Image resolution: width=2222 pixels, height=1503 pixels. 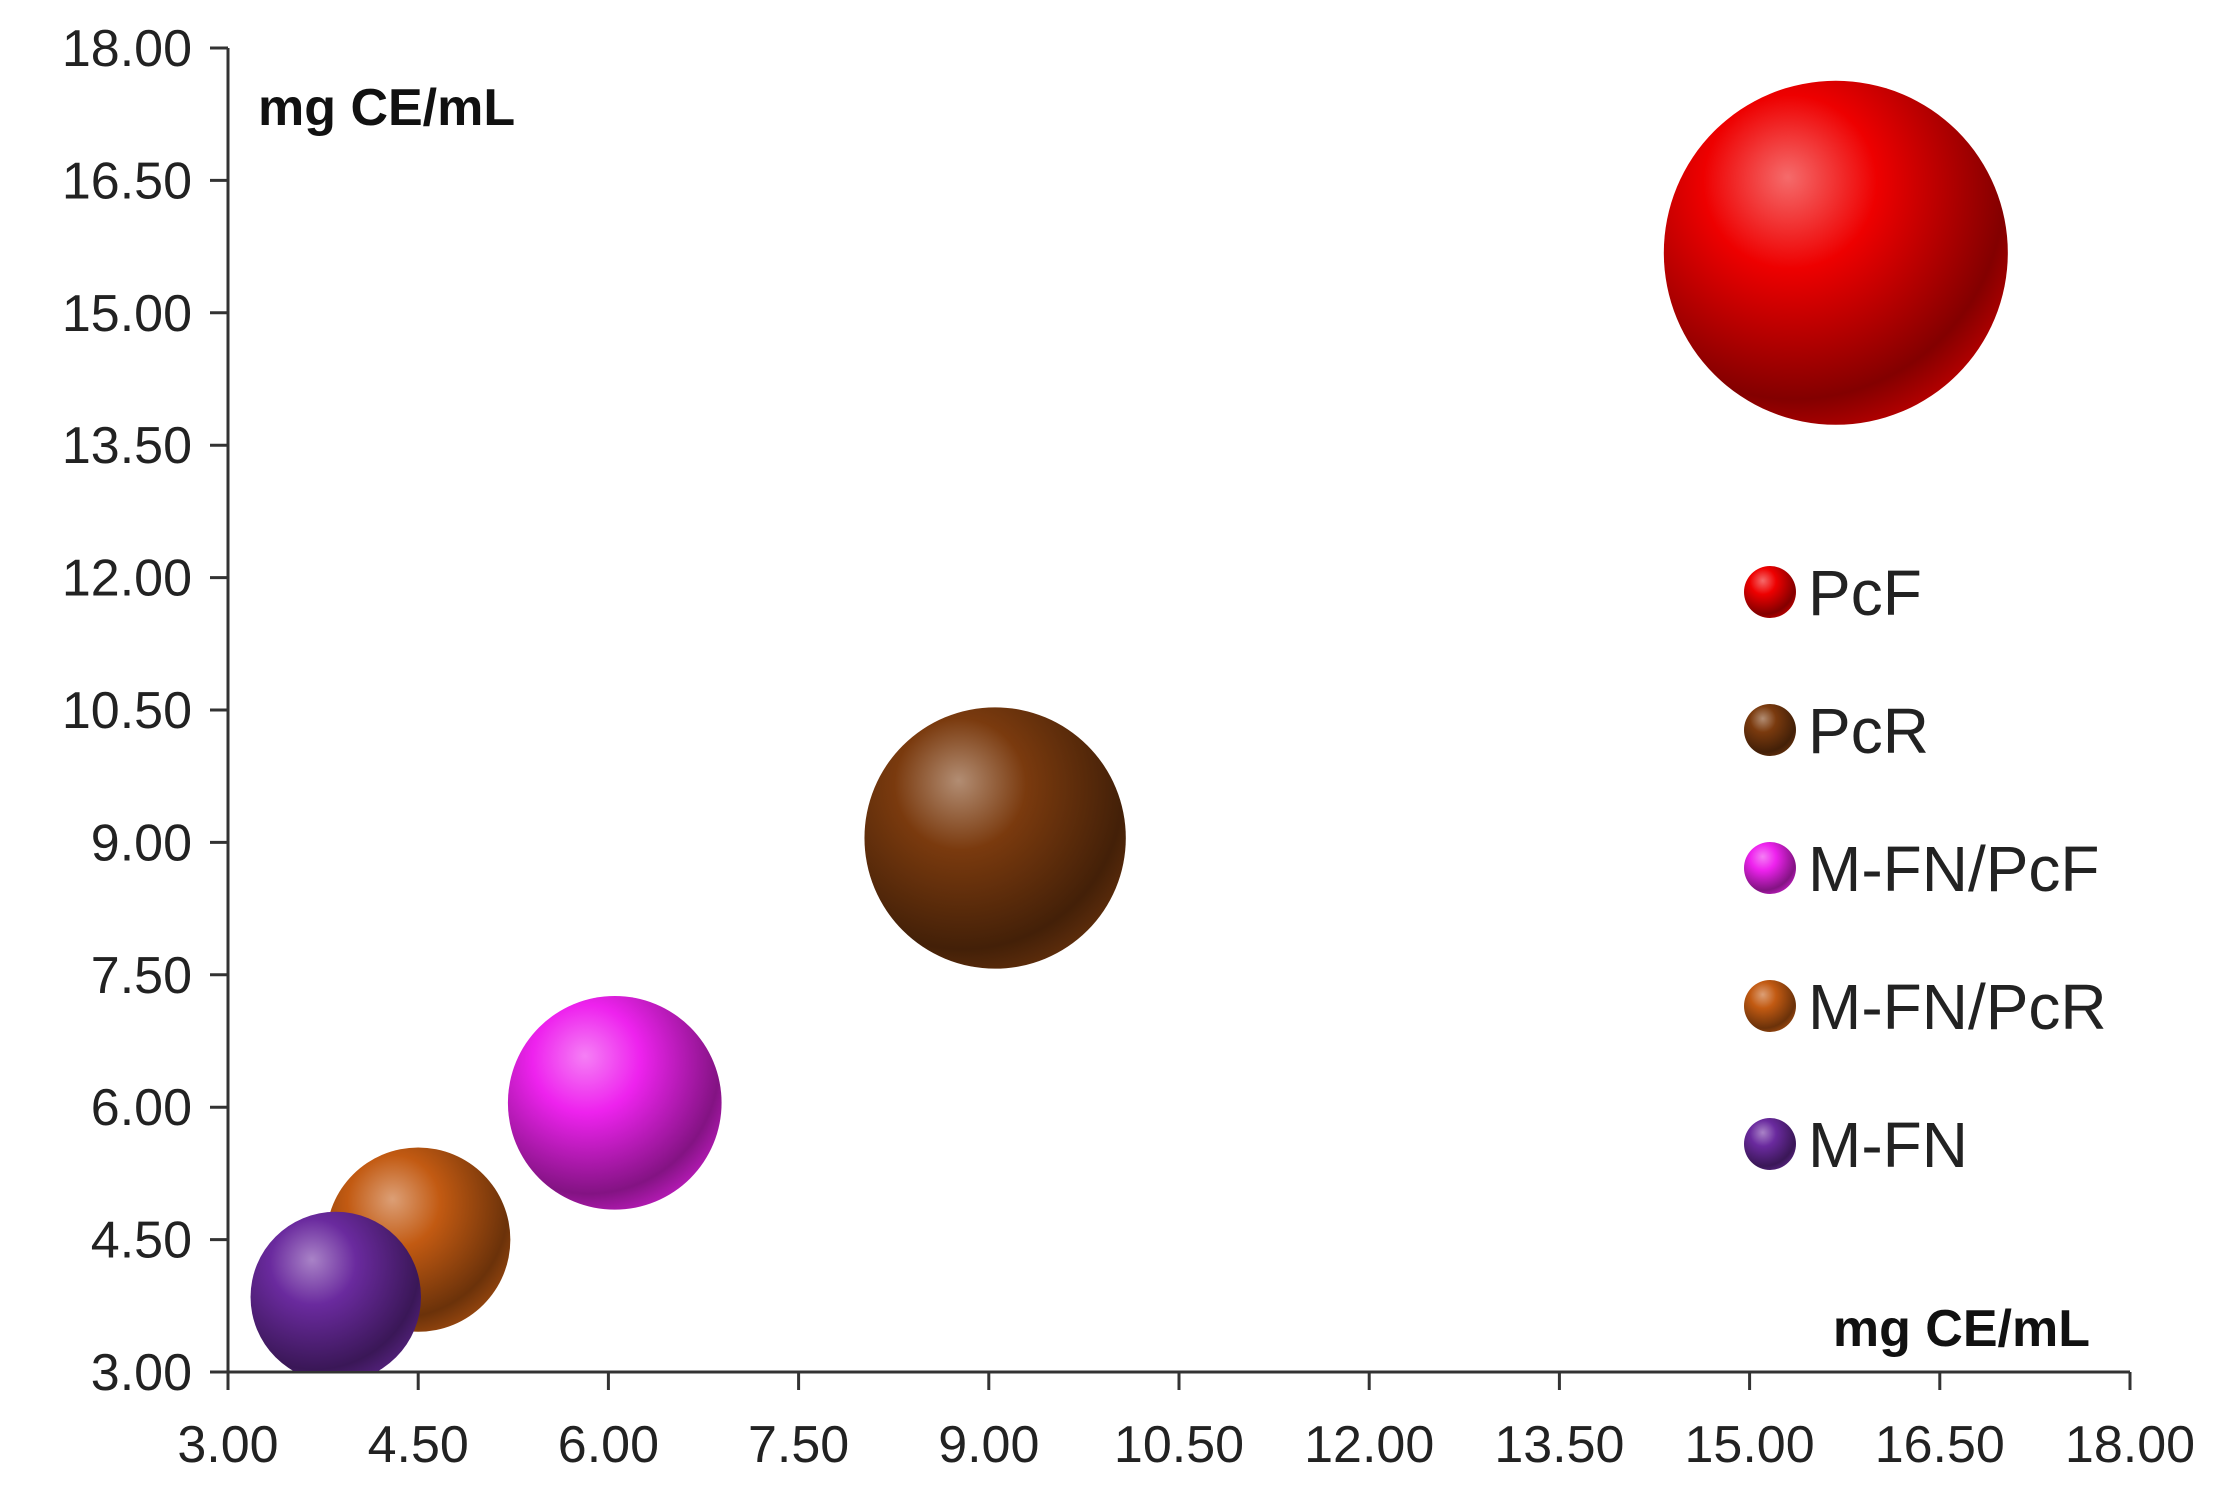 What do you see at coordinates (1770, 1006) in the screenshot?
I see `legend-marker-m-fn-pcr` at bounding box center [1770, 1006].